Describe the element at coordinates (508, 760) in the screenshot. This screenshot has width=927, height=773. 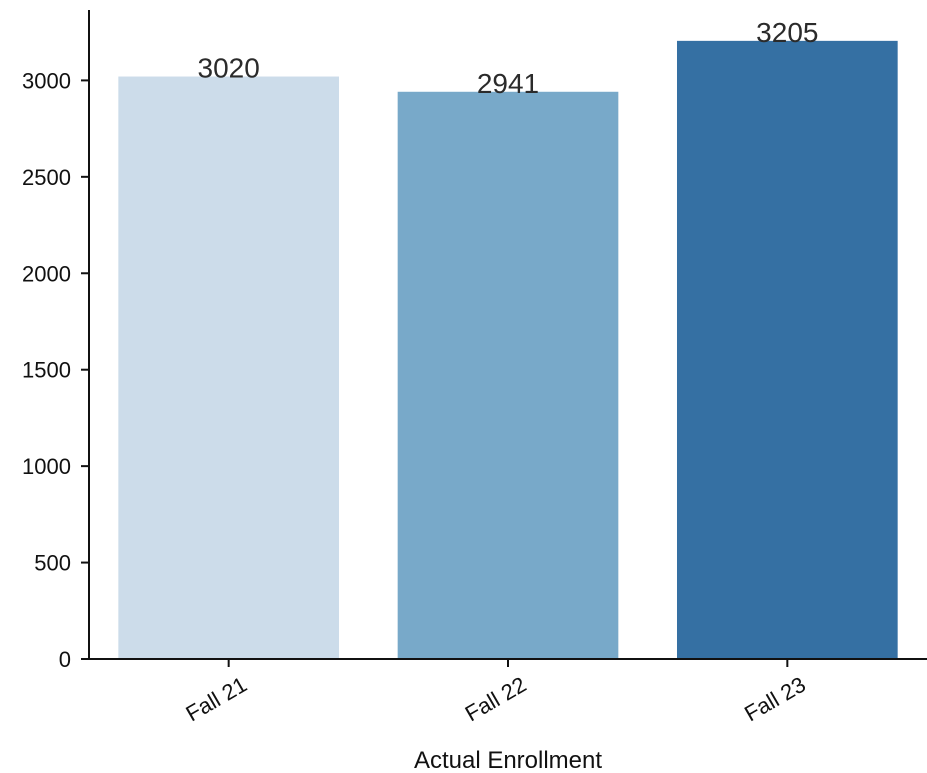
I see `x-axis-title: Actual Enrollment` at that location.